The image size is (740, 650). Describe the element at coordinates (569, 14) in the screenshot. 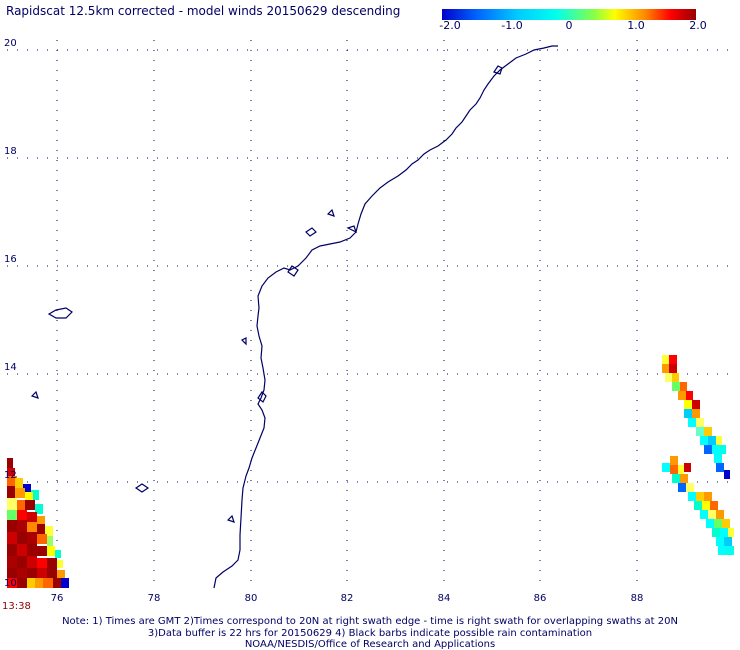

I see `colorbar-gradient` at that location.